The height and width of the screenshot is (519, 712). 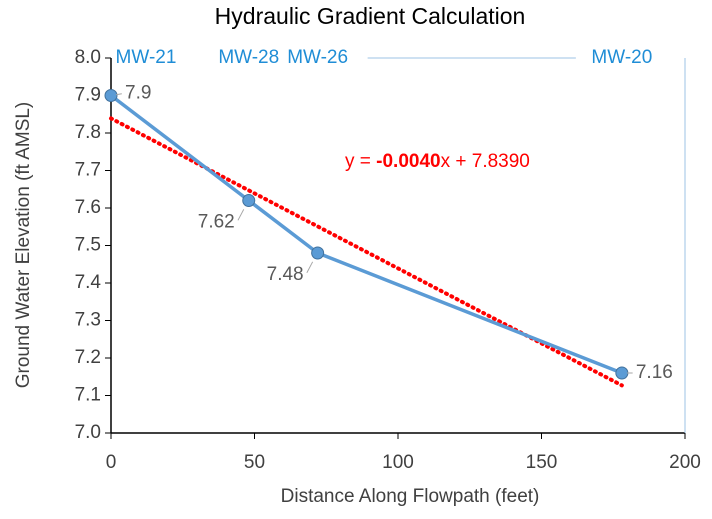 What do you see at coordinates (410, 496) in the screenshot?
I see `x-axis-label: Distance Along Flowpath (feet)` at bounding box center [410, 496].